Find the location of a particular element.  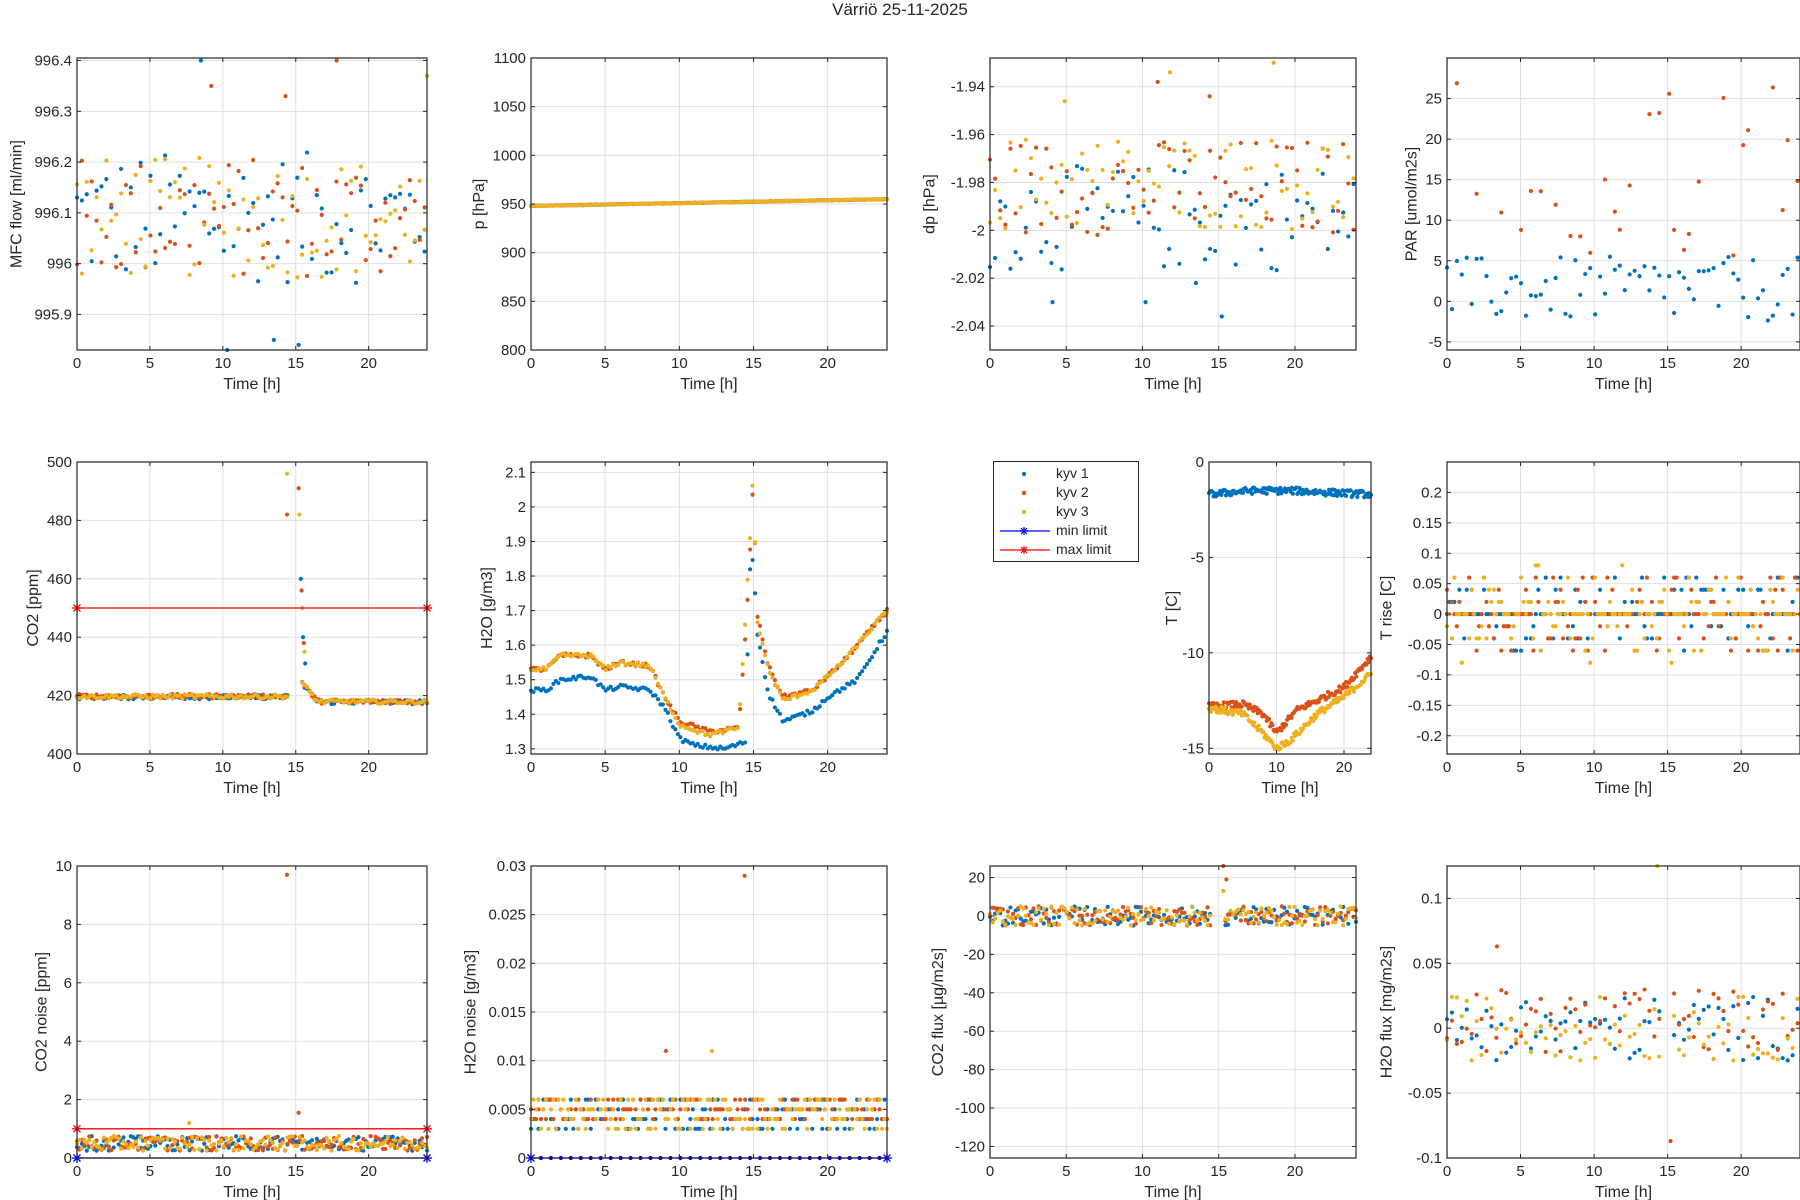

x-tick-label: 0 is located at coordinates (77, 363).